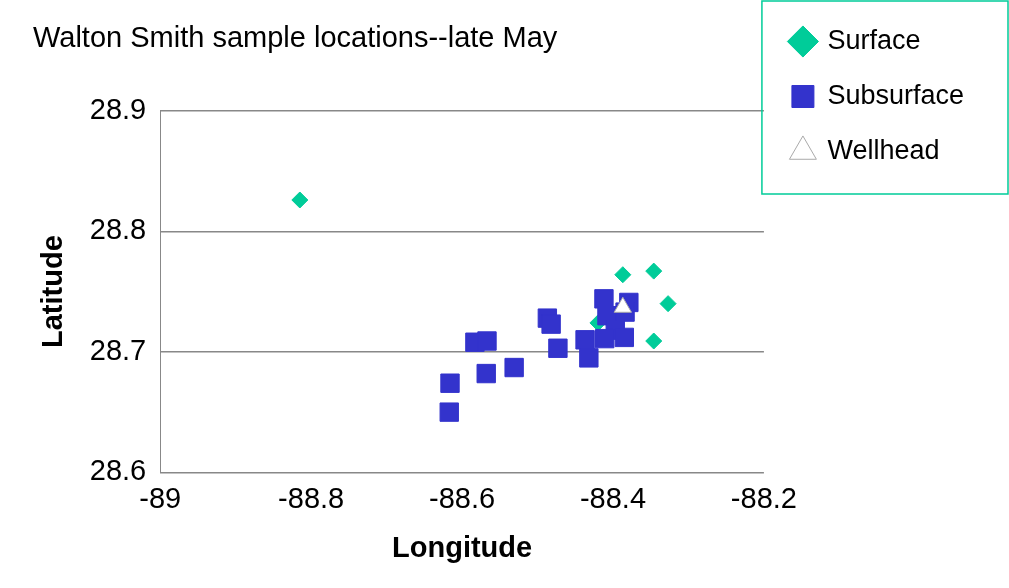  What do you see at coordinates (613, 497) in the screenshot?
I see `x-tick-label: -88.4` at bounding box center [613, 497].